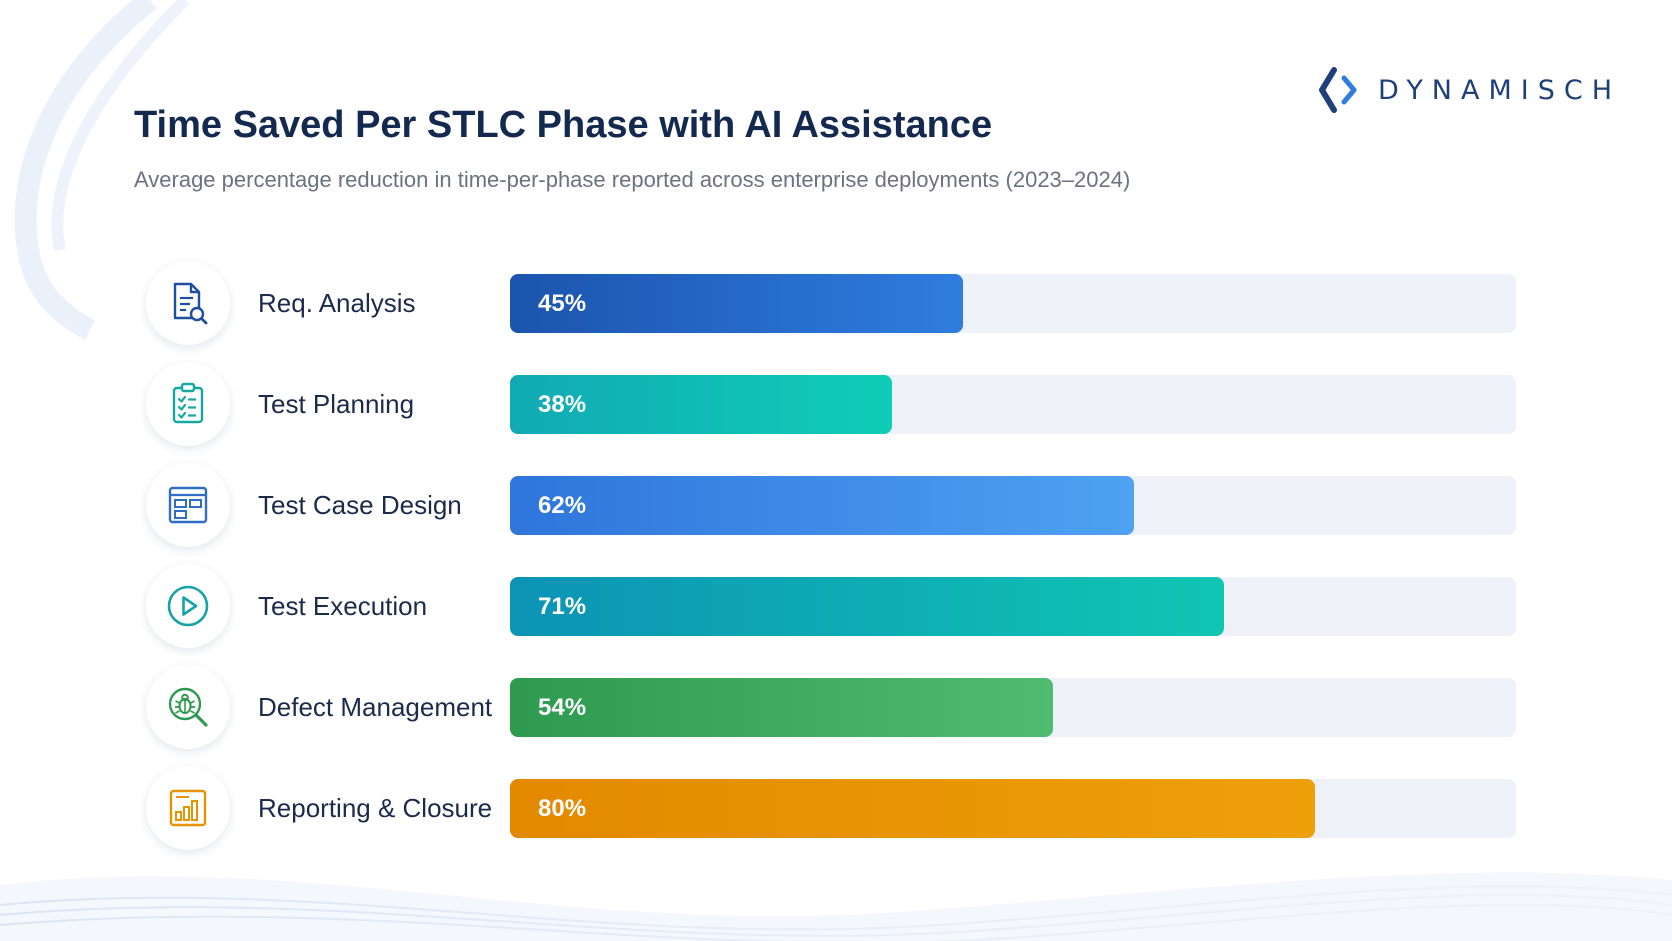 The height and width of the screenshot is (941, 1672). What do you see at coordinates (701, 404) in the screenshot?
I see `bar: 38%` at bounding box center [701, 404].